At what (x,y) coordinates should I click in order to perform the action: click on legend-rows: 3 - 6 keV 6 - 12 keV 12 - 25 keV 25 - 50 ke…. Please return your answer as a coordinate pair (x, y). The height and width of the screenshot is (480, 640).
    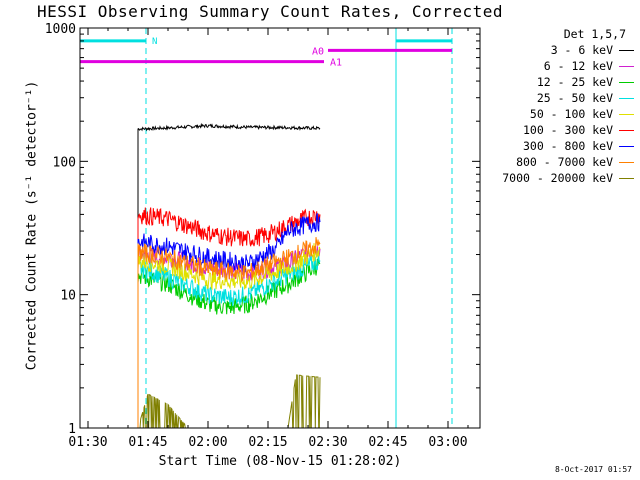
    Looking at the image, I should click on (557, 114).